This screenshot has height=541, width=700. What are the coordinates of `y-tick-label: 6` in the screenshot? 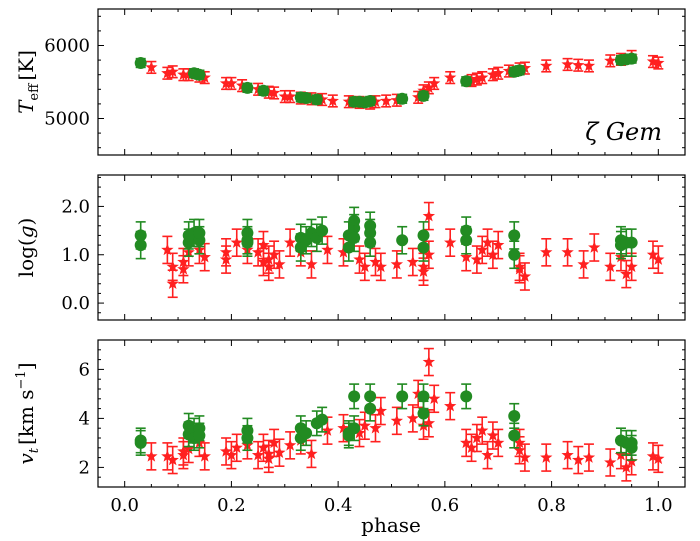 It's located at (84, 369).